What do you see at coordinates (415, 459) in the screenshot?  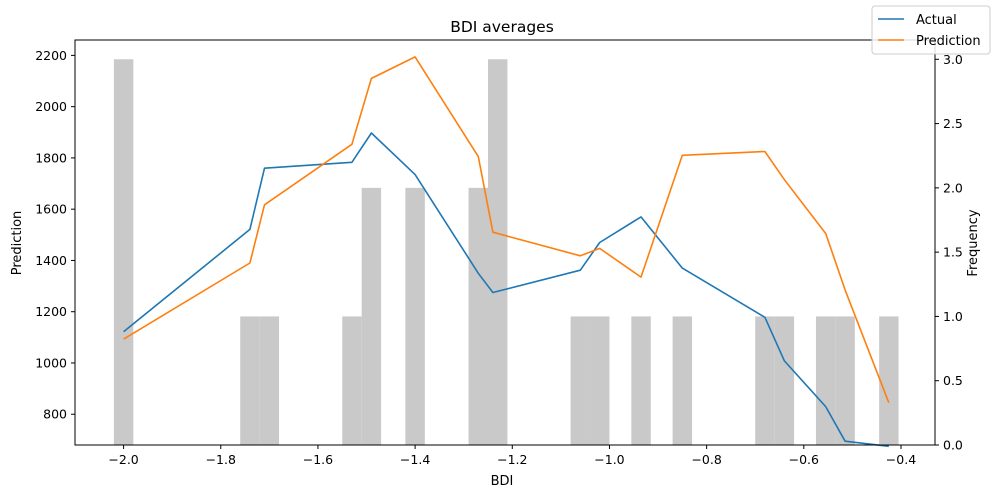 I see `x-tick-label-3: −1.4` at bounding box center [415, 459].